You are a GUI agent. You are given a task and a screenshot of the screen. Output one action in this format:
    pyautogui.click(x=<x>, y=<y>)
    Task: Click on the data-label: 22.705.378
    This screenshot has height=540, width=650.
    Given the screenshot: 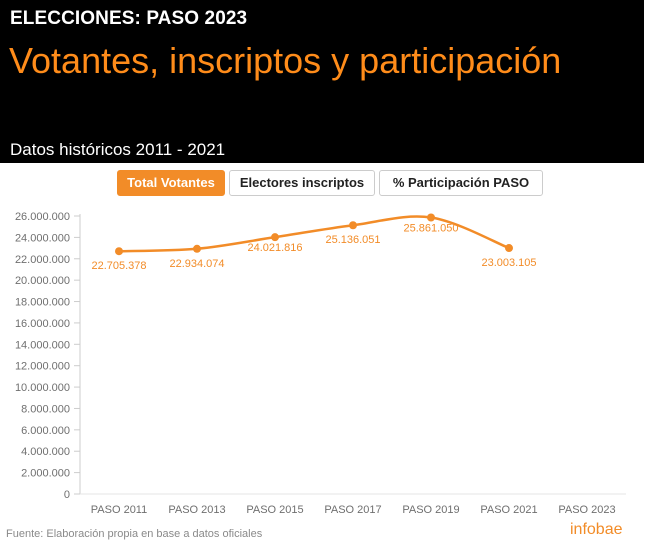 What is the action you would take?
    pyautogui.click(x=118, y=266)
    